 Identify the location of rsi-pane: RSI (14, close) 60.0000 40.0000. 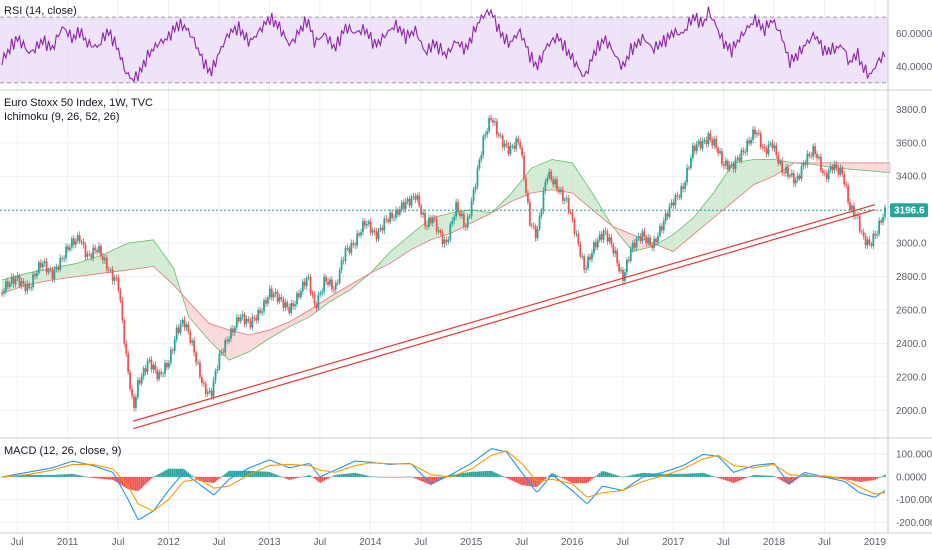
(466, 44).